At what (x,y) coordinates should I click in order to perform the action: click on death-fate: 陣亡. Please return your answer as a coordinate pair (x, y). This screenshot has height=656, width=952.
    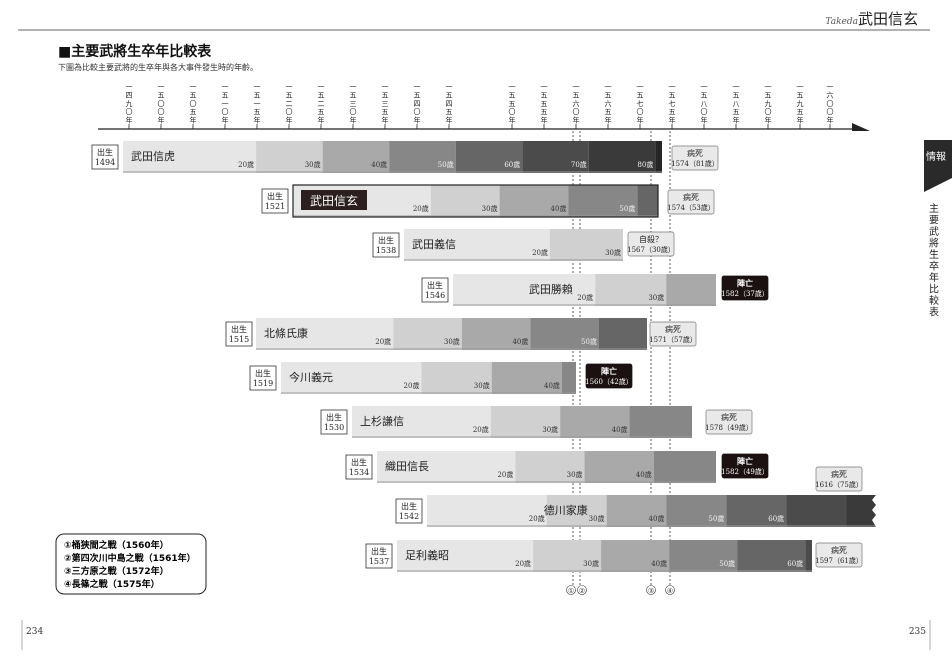
    Looking at the image, I should click on (609, 371).